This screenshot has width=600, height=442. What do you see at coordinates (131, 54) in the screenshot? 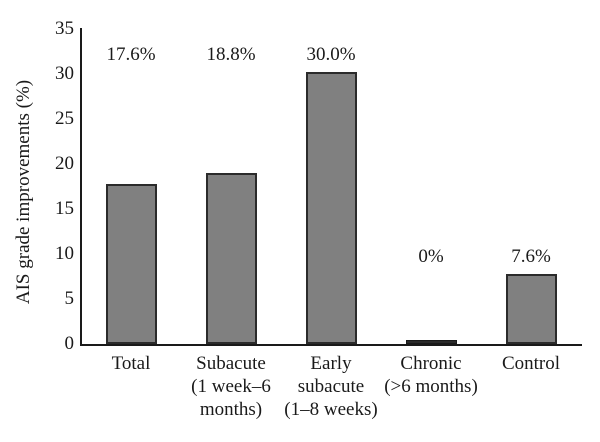
I see `value-label-0: 17.6%` at bounding box center [131, 54].